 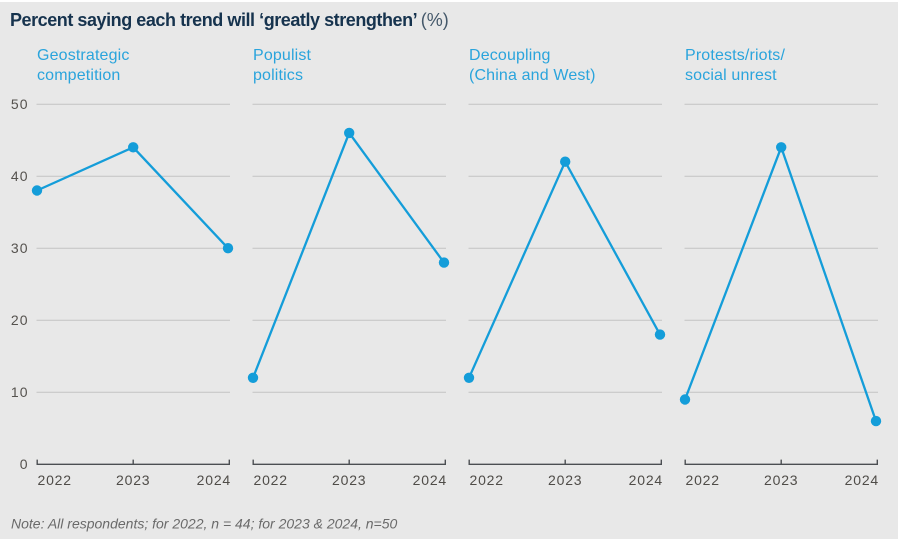 I want to click on svg-text: 30, so click(x=20, y=248).